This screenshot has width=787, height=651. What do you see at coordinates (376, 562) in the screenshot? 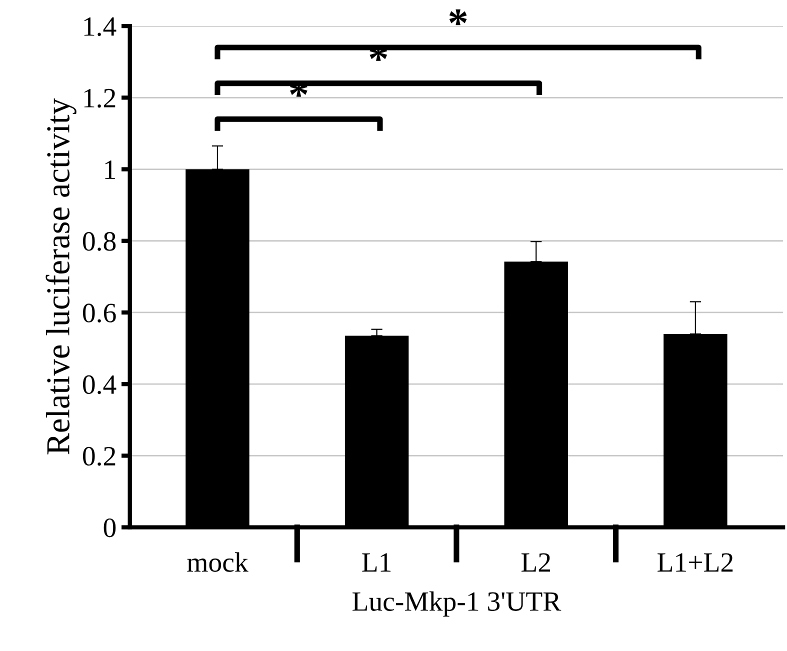
I see `x-tick-label: L1` at bounding box center [376, 562].